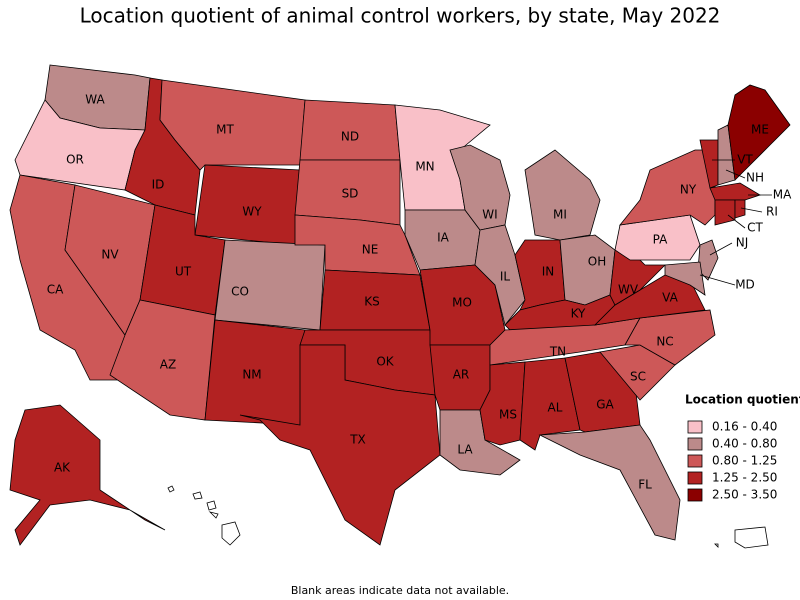 Image resolution: width=800 pixels, height=600 pixels. Describe the element at coordinates (465, 450) in the screenshot. I see `state-label: LA` at that location.